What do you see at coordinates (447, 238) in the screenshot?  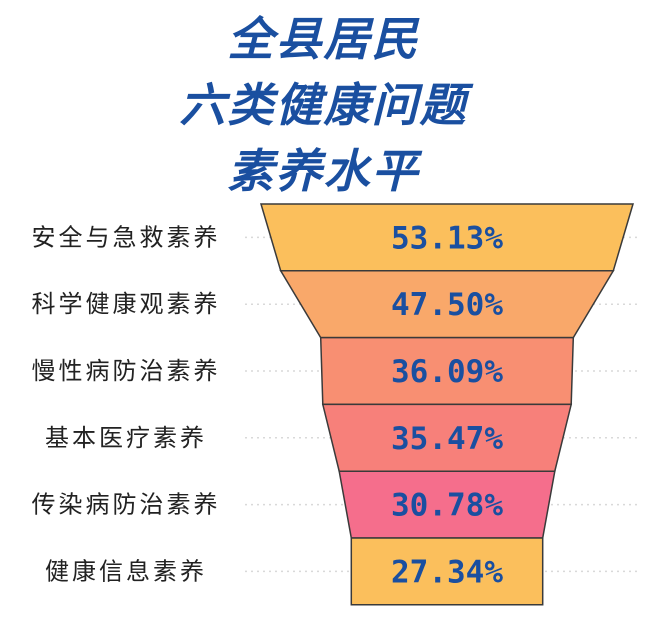 I see `value-label-1: 53.13%` at bounding box center [447, 238].